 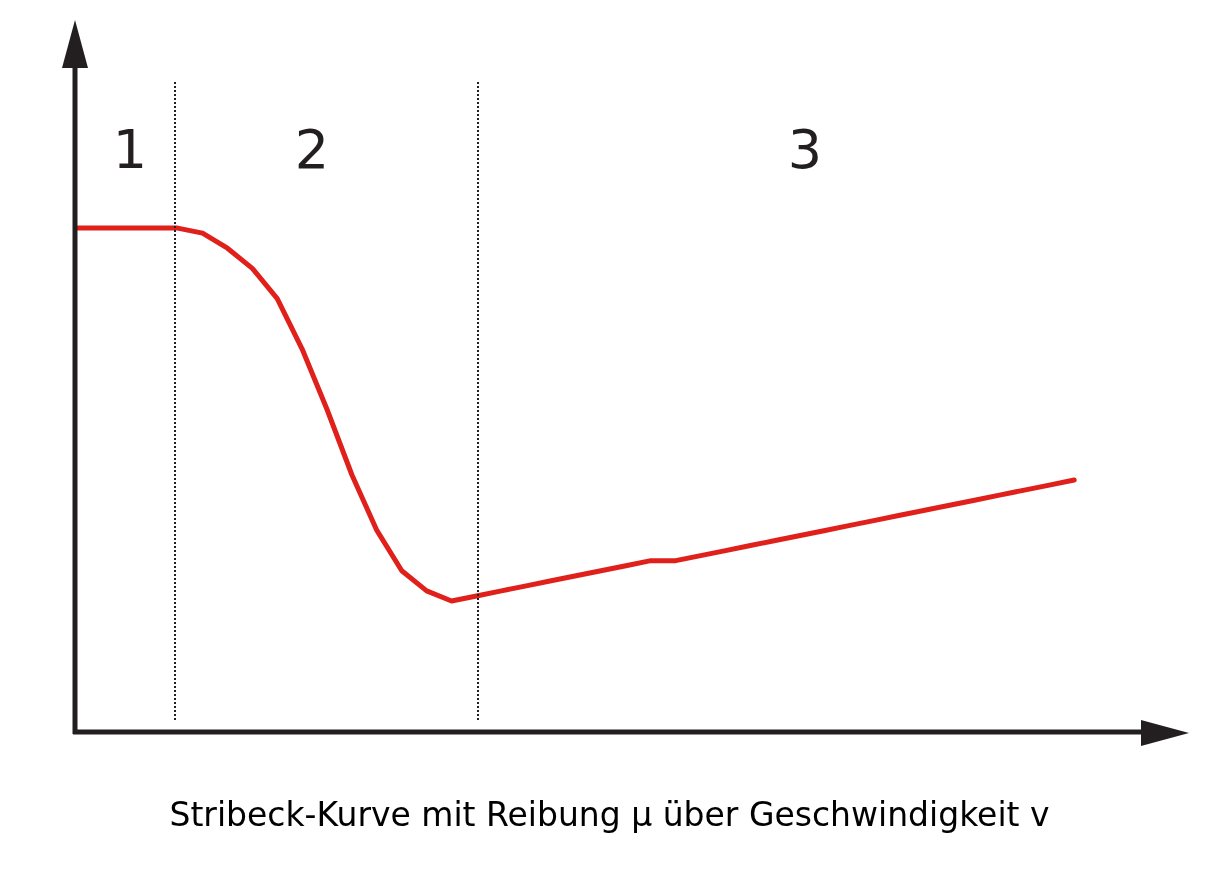 I want to click on text: 2, so click(x=312, y=149).